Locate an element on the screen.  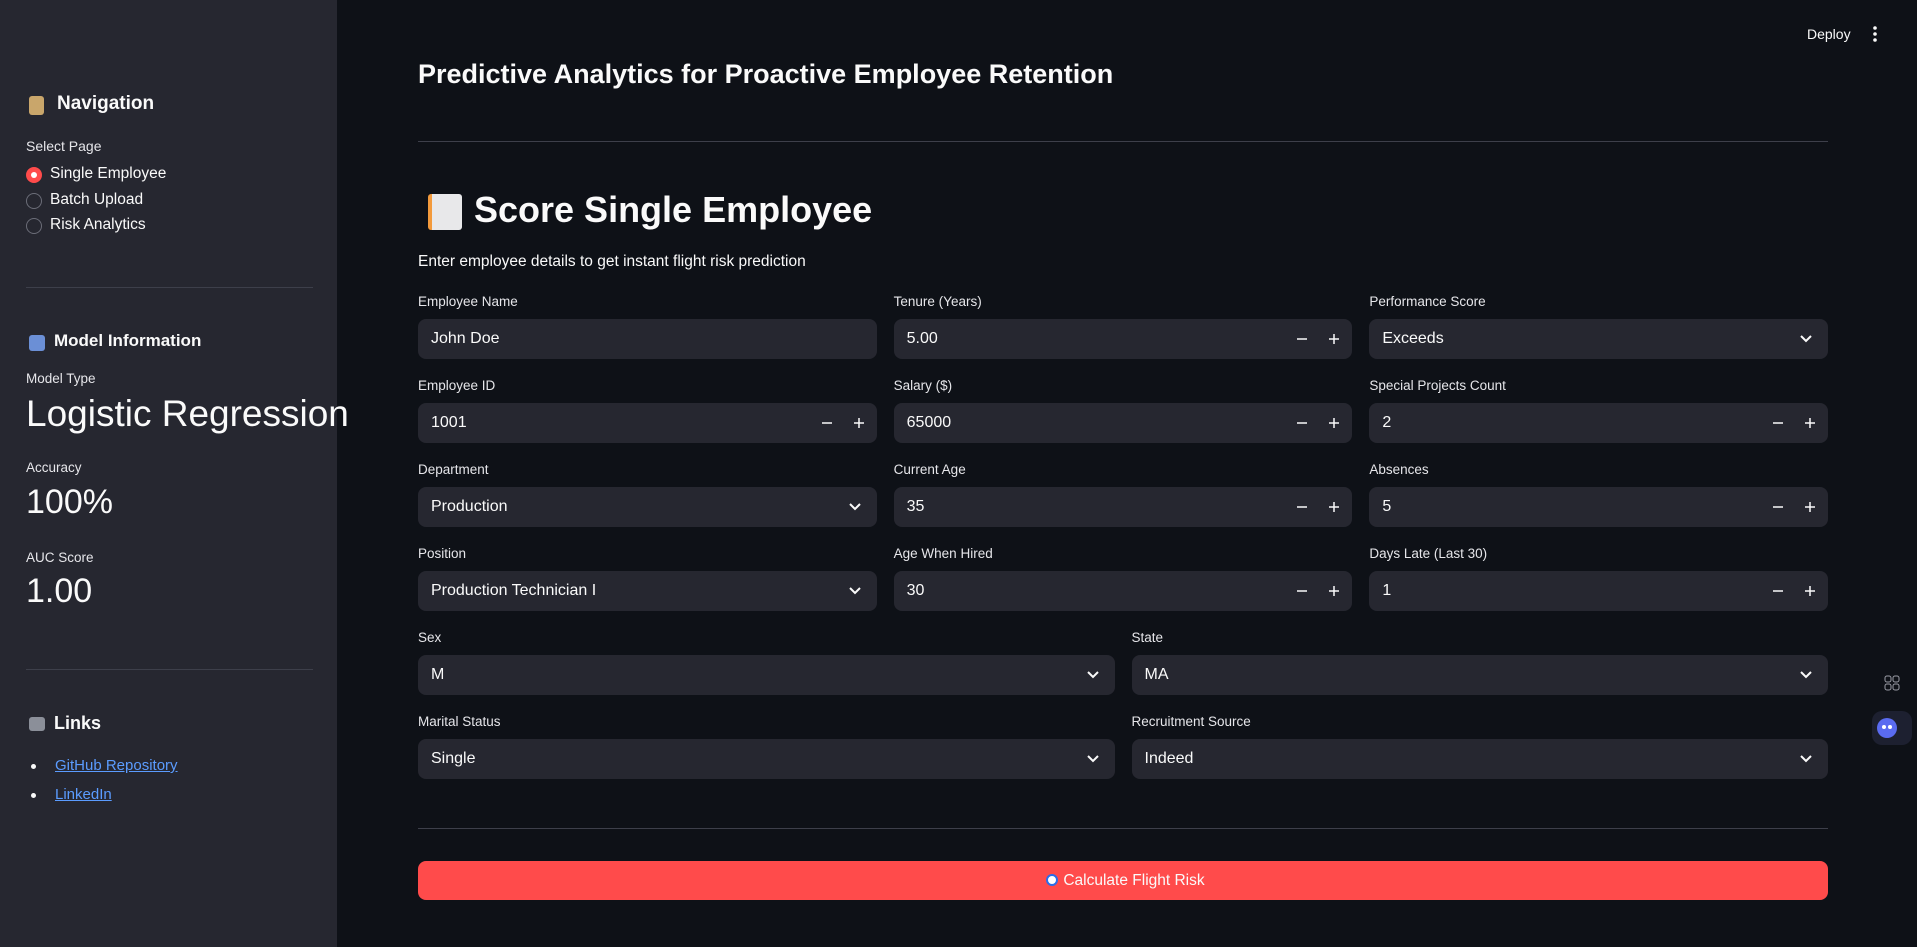
button-label: Calculate Flight Risk is located at coordinates (1134, 880).